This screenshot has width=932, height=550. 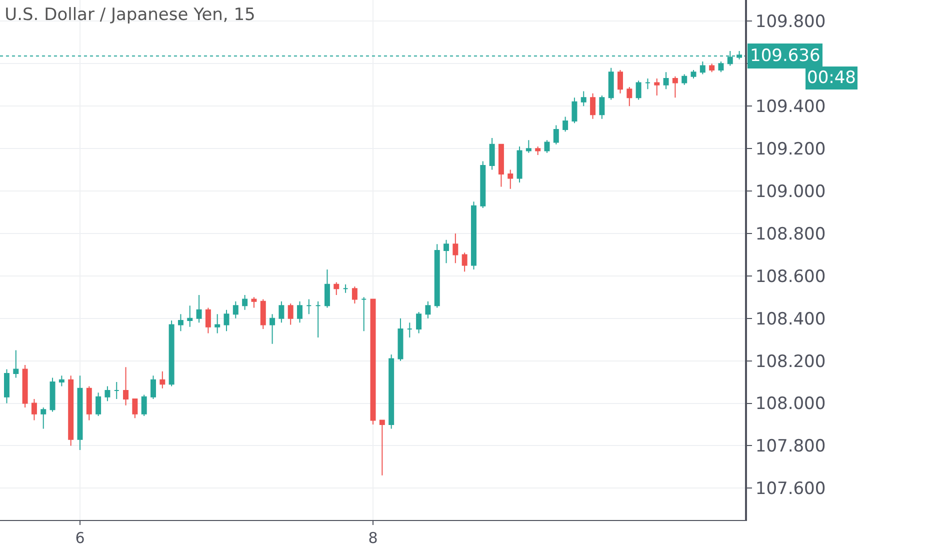 What do you see at coordinates (785, 56) in the screenshot?
I see `ref-line-label: 109.636` at bounding box center [785, 56].